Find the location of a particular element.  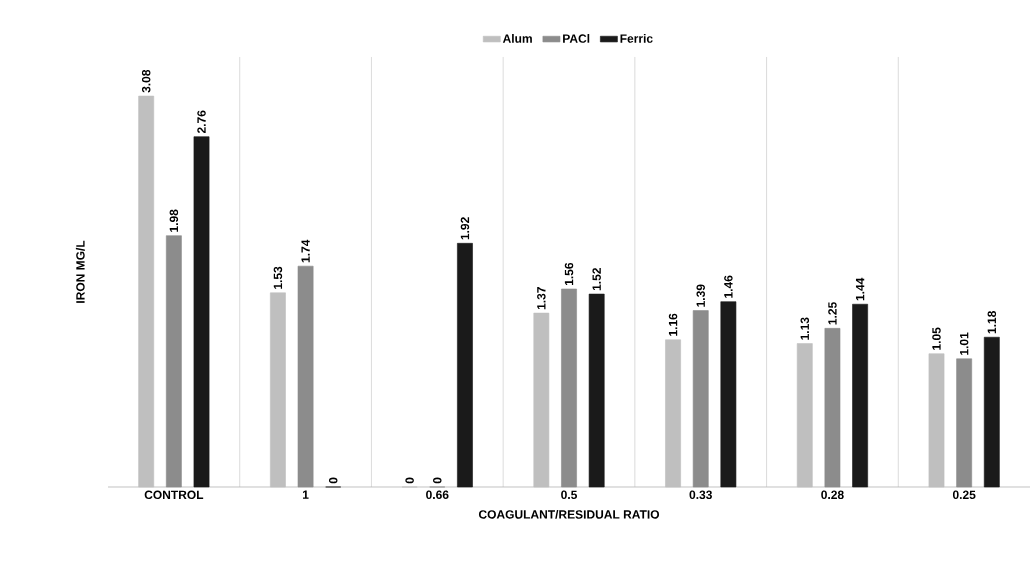

data-label: 3.08 is located at coordinates (146, 81).